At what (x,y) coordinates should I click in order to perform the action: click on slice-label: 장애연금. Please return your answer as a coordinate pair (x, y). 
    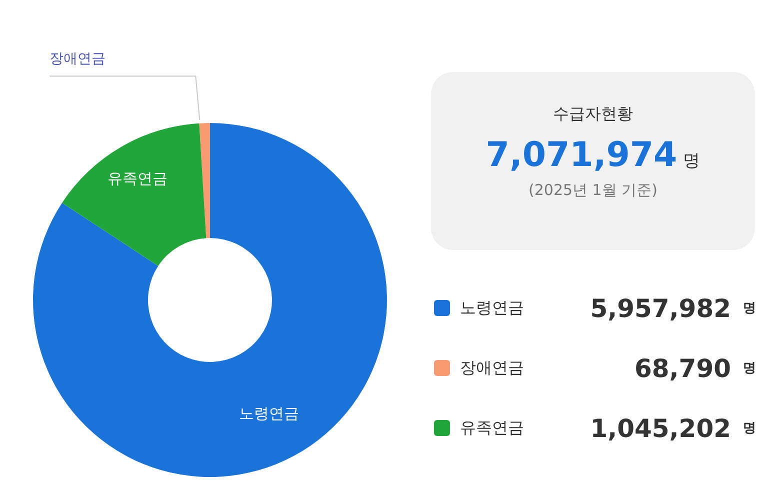
    Looking at the image, I should click on (78, 59).